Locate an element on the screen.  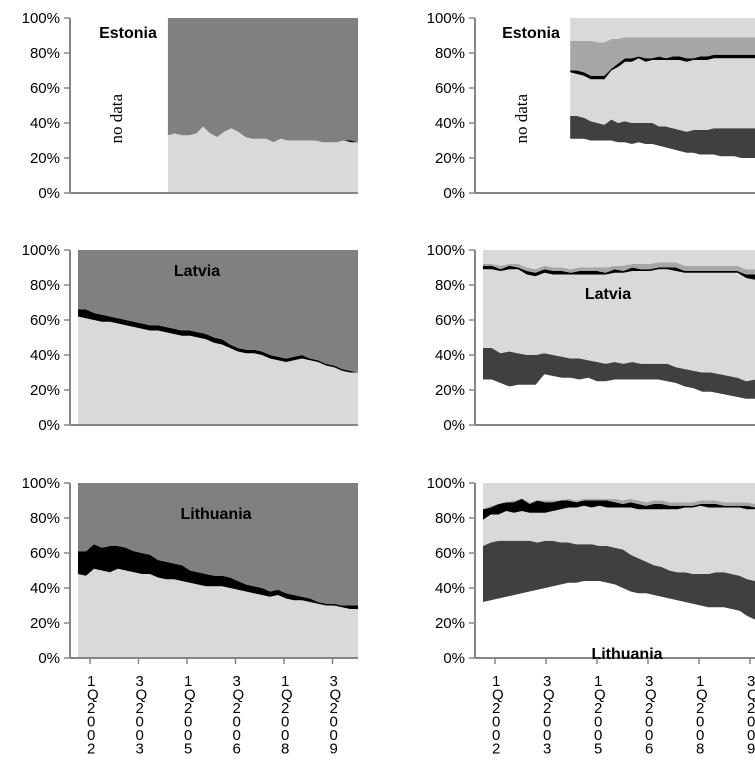
panel-3: 100% 80% 60% 40% 20% 0% Latvia is located at coordinates (190, 338).